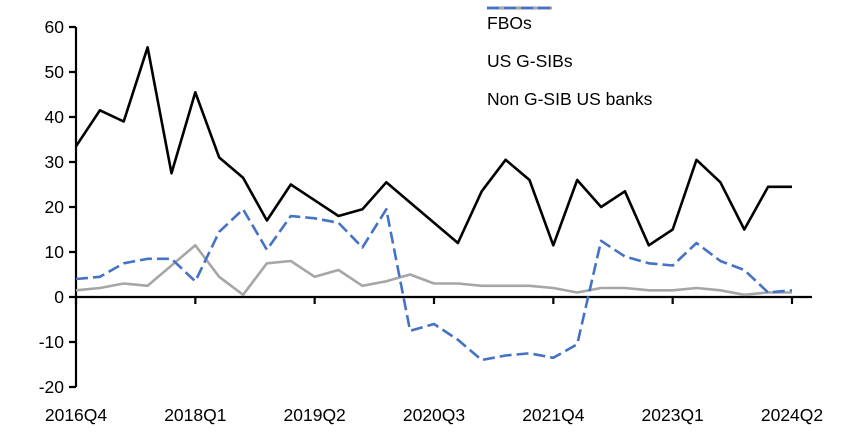 This screenshot has width=852, height=442. Describe the element at coordinates (792, 415) in the screenshot. I see `x-tick-label: 2024Q2` at that location.